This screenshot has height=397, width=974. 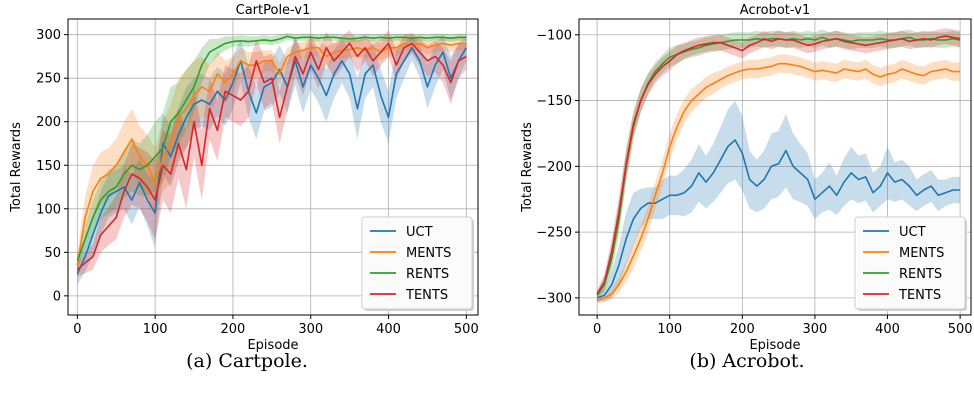 What do you see at coordinates (48, 122) in the screenshot?
I see `cartpole-ytick-label: 200` at bounding box center [48, 122].